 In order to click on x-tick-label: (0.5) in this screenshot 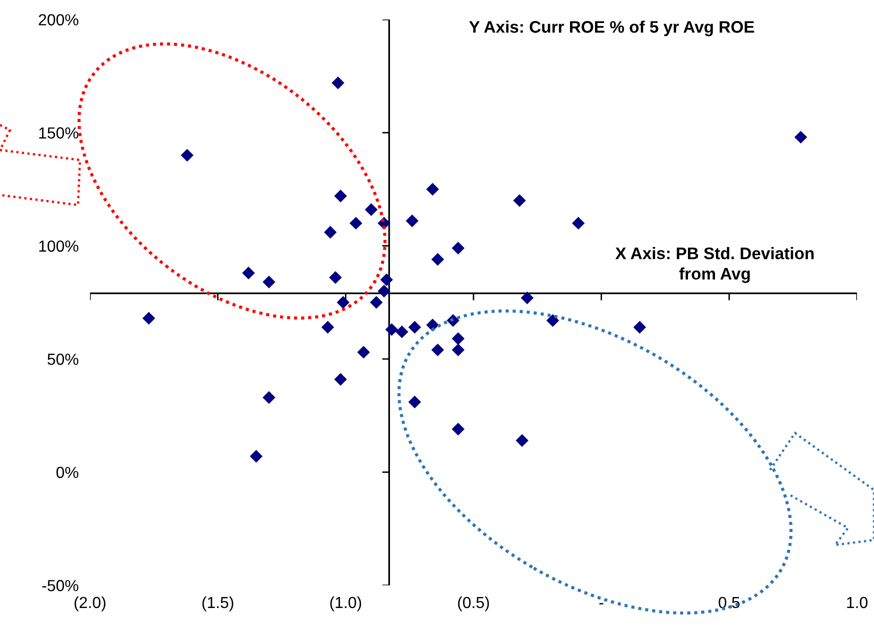, I will do `click(473, 604)`.